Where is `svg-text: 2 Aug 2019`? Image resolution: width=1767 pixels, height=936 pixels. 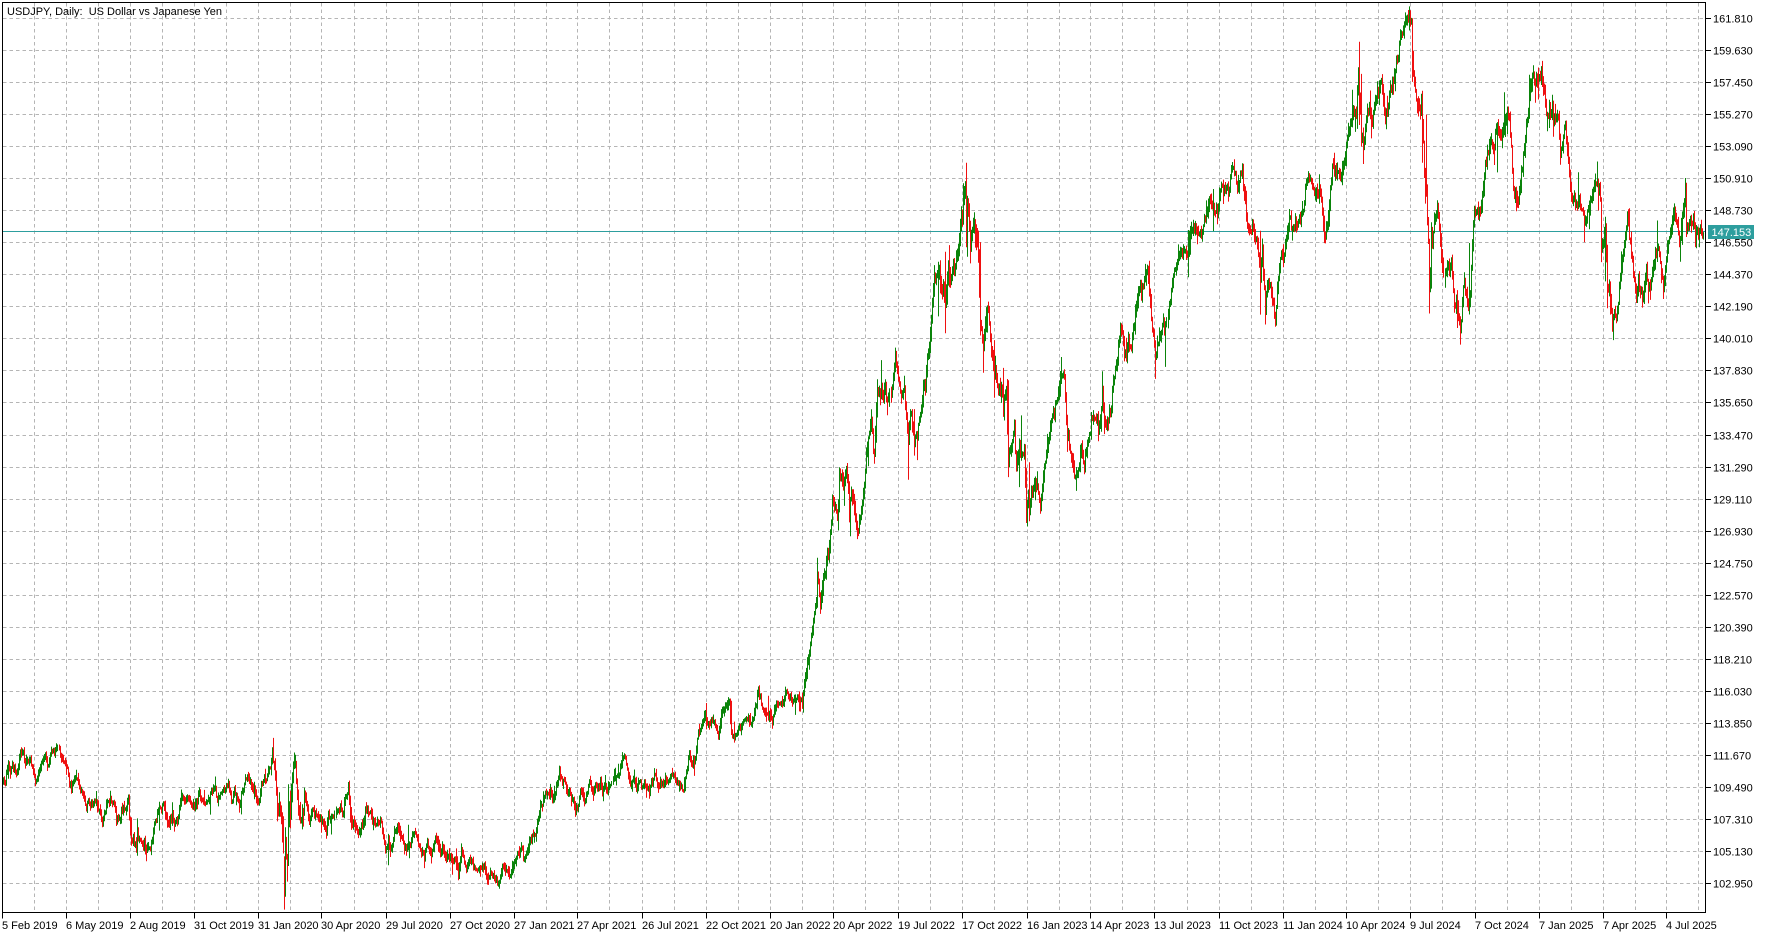 svg-text: 2 Aug 2019 is located at coordinates (158, 926).